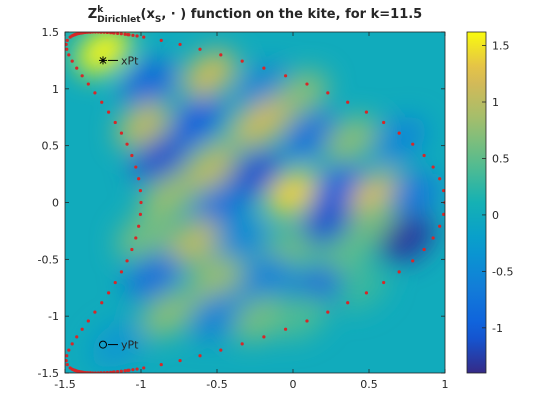 The image size is (560, 420). Describe the element at coordinates (476, 202) in the screenshot. I see `colorbar-gradient` at that location.